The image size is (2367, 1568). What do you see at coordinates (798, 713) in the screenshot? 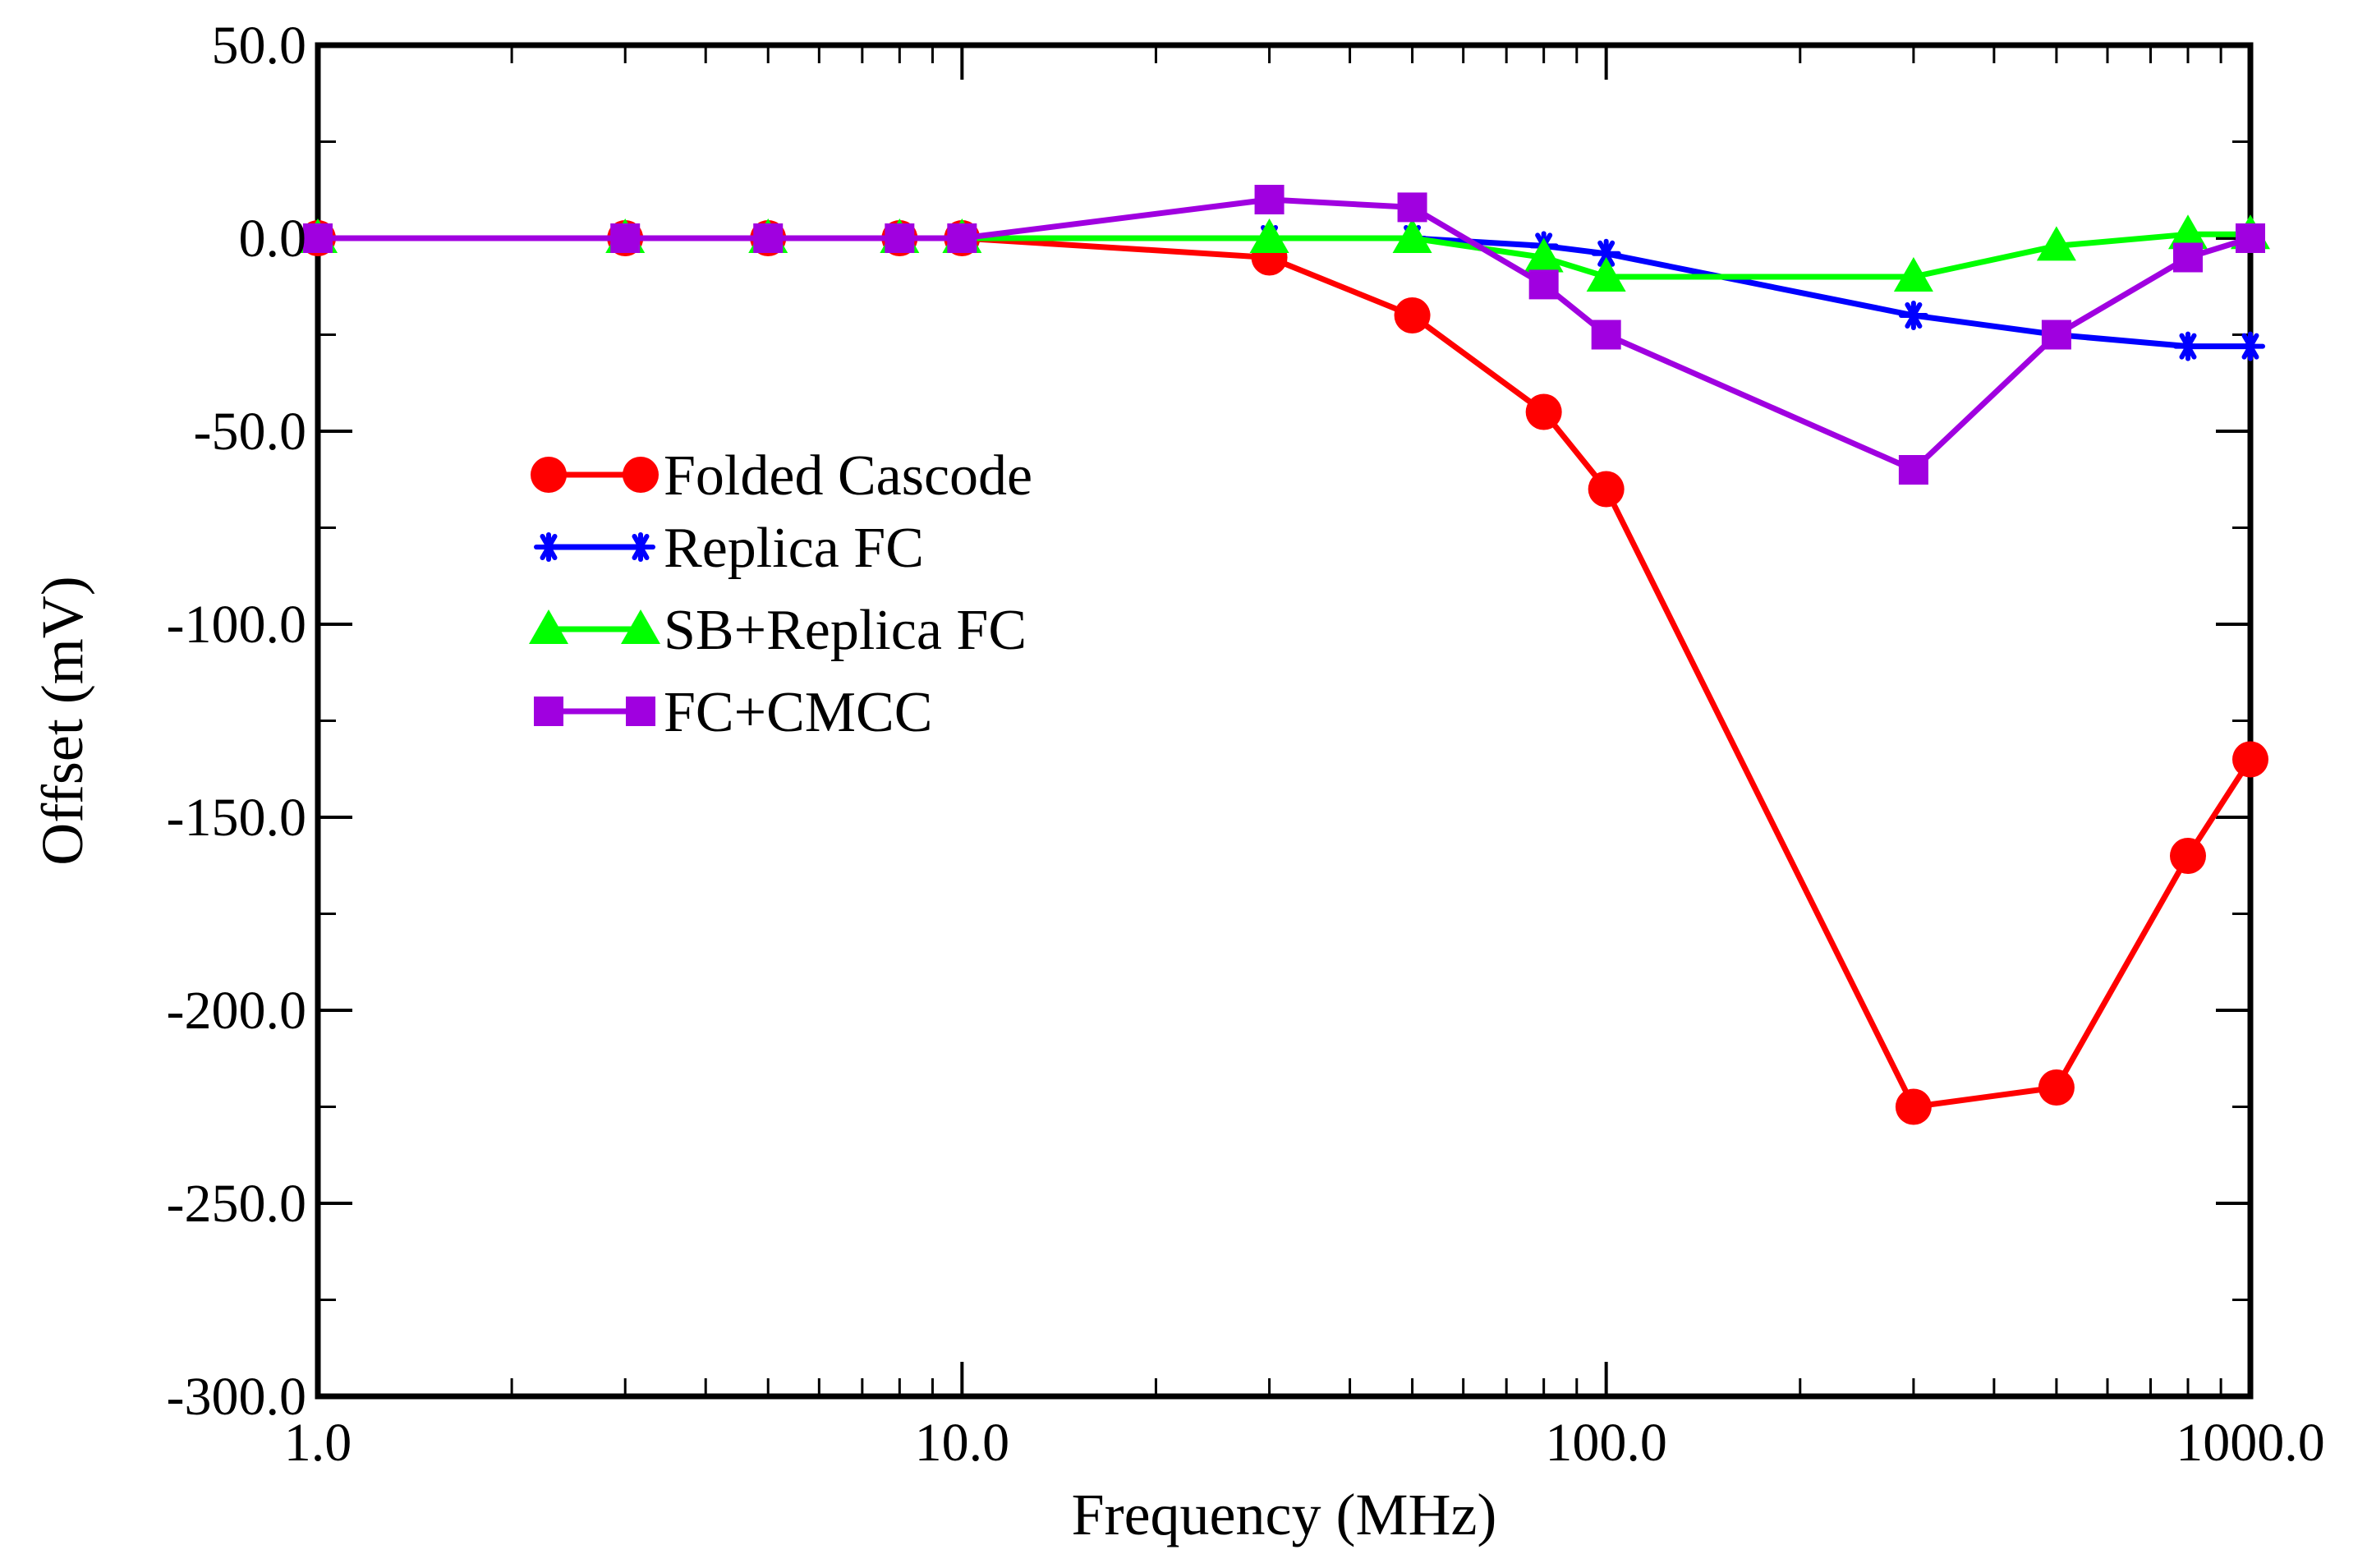
I see `legend-label: FC+CMCC` at bounding box center [798, 713].